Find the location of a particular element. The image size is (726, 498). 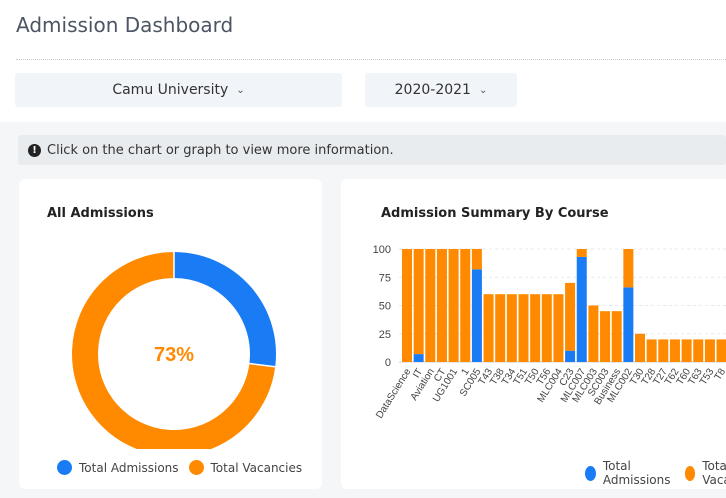

donut-slice-admissions is located at coordinates (224, 309).